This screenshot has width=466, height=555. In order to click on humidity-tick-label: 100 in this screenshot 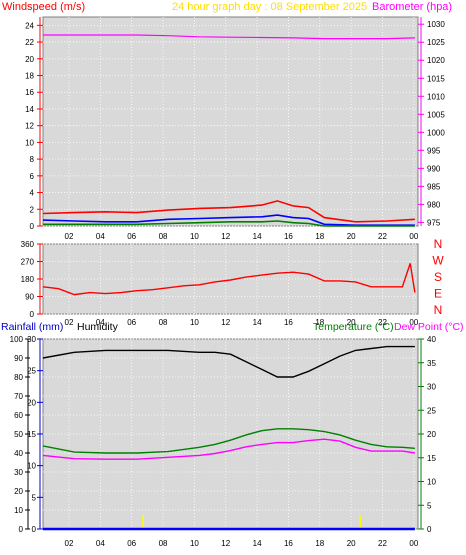, I will do `click(17, 339)`.